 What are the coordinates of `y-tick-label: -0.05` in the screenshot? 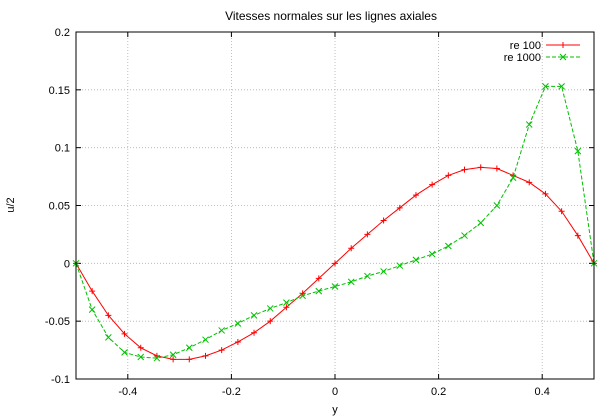 It's located at (57, 322).